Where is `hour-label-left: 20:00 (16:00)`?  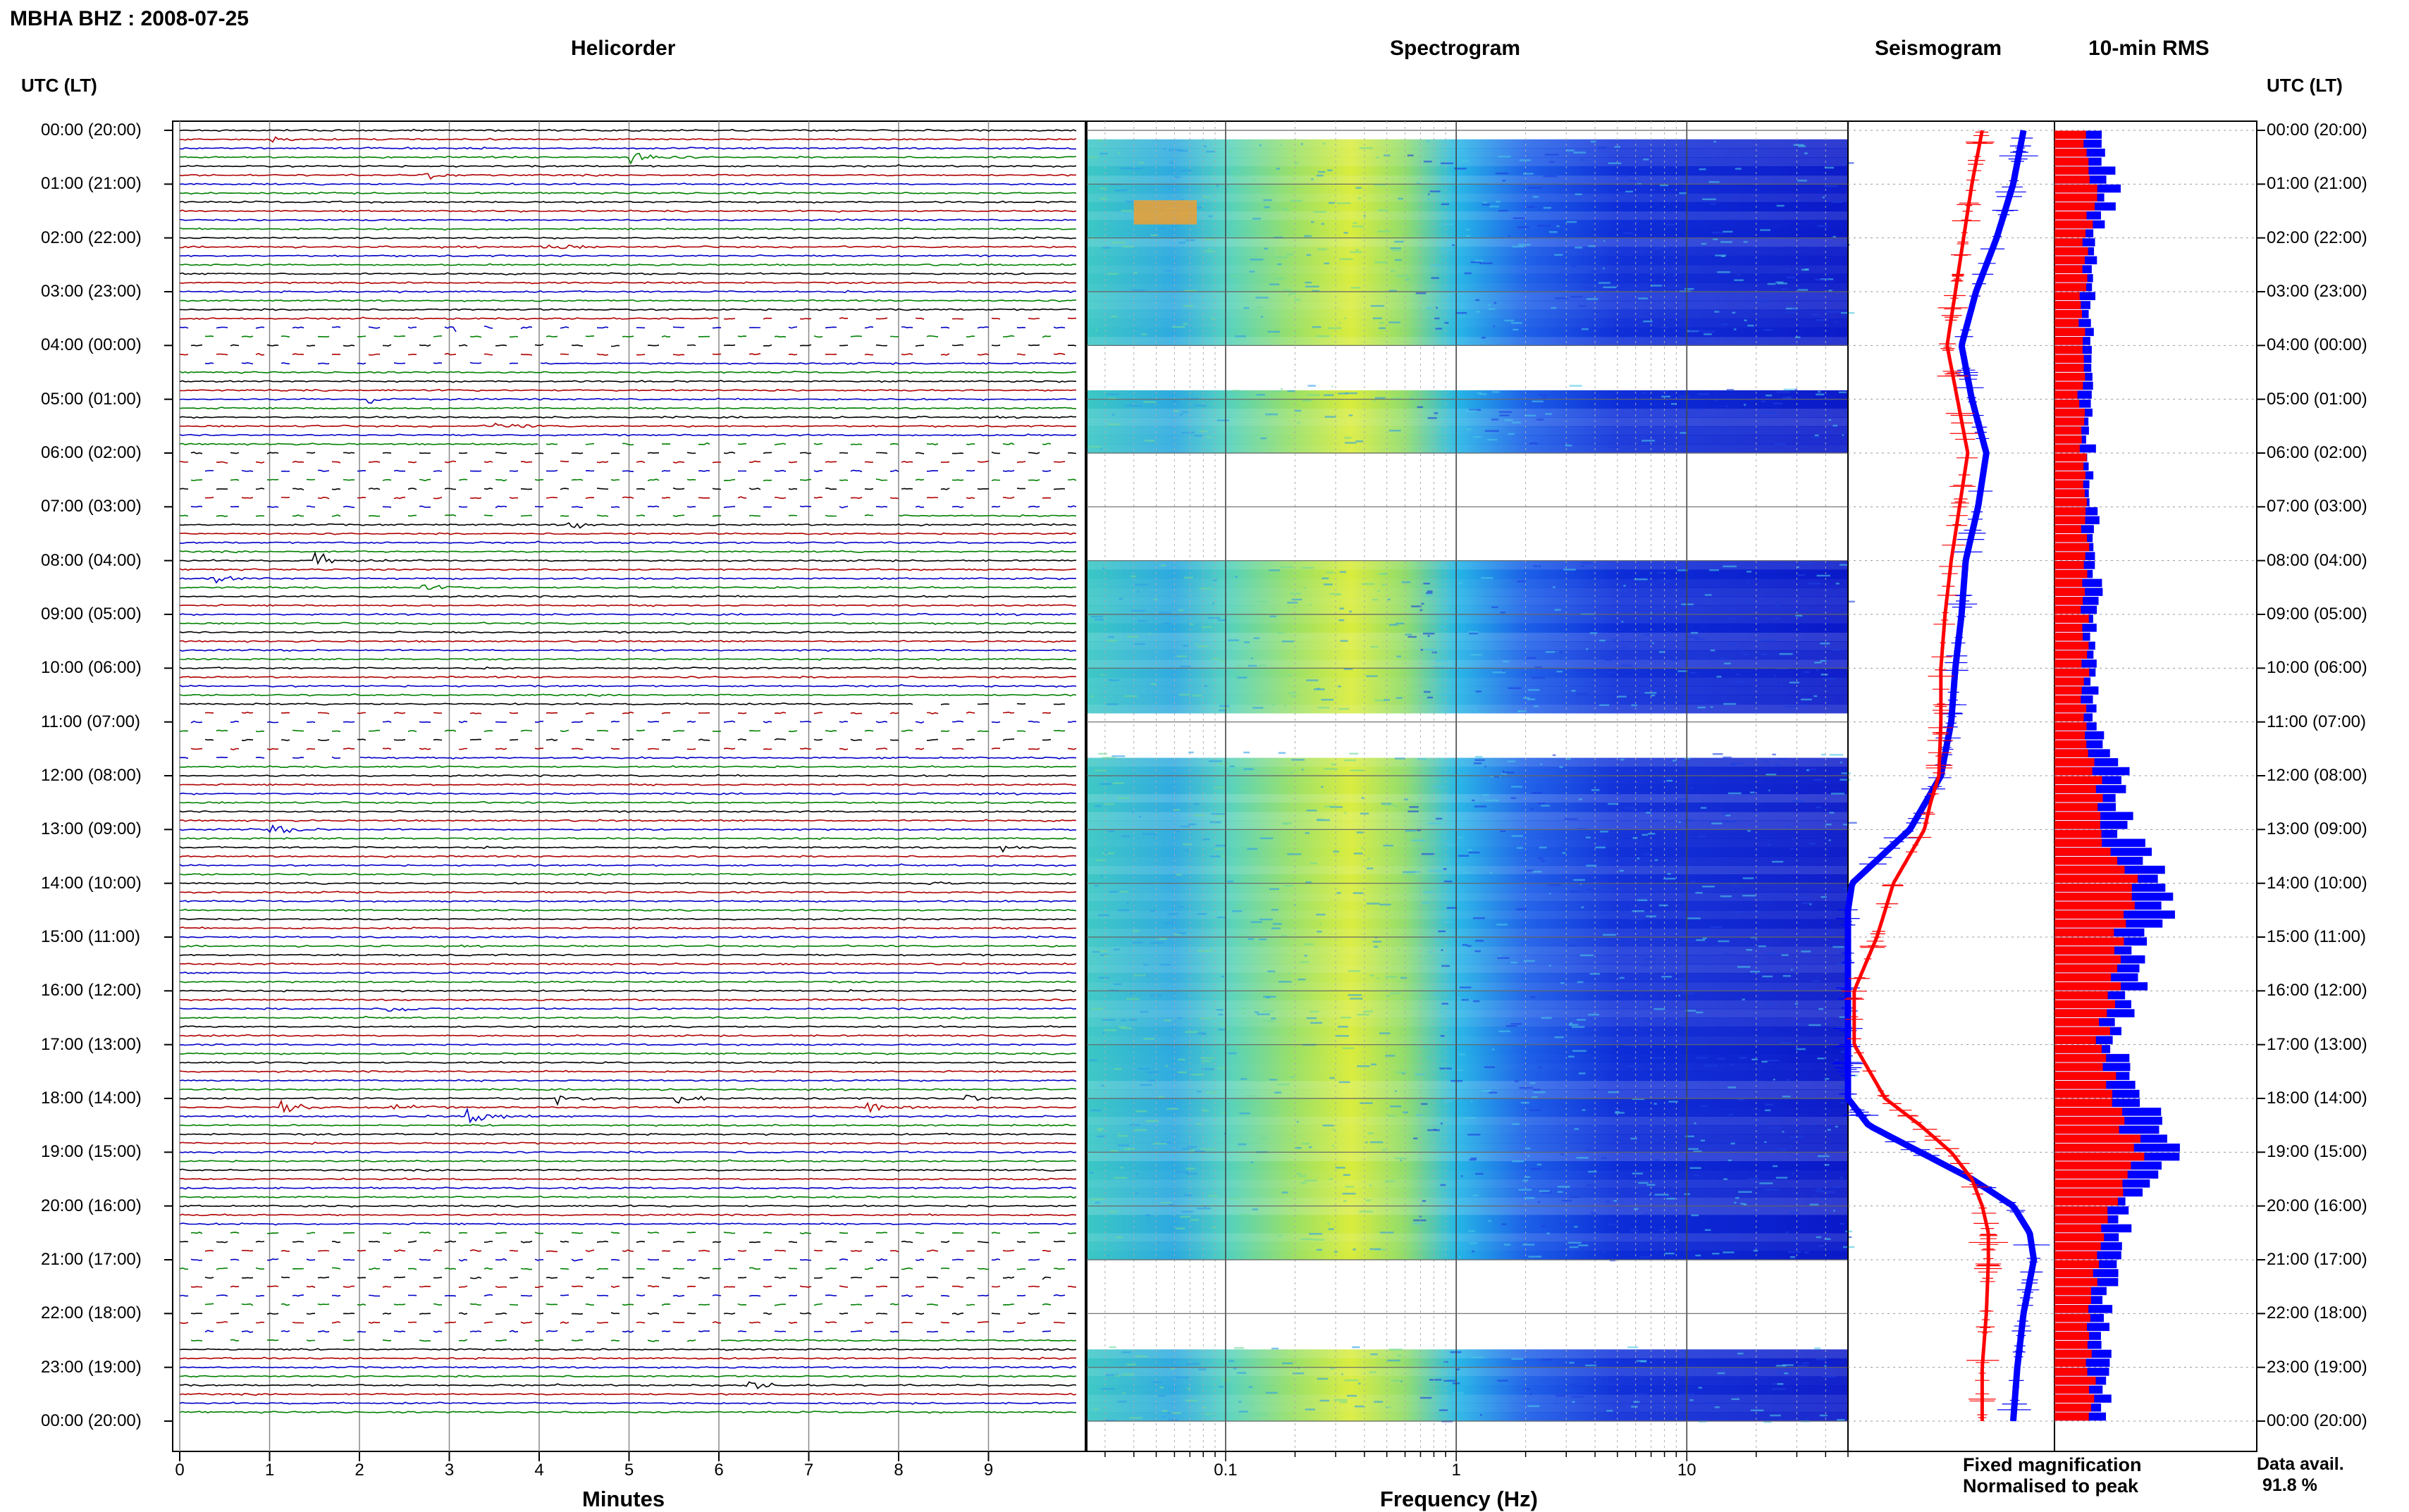 hour-label-left: 20:00 (16:00) is located at coordinates (91, 1205).